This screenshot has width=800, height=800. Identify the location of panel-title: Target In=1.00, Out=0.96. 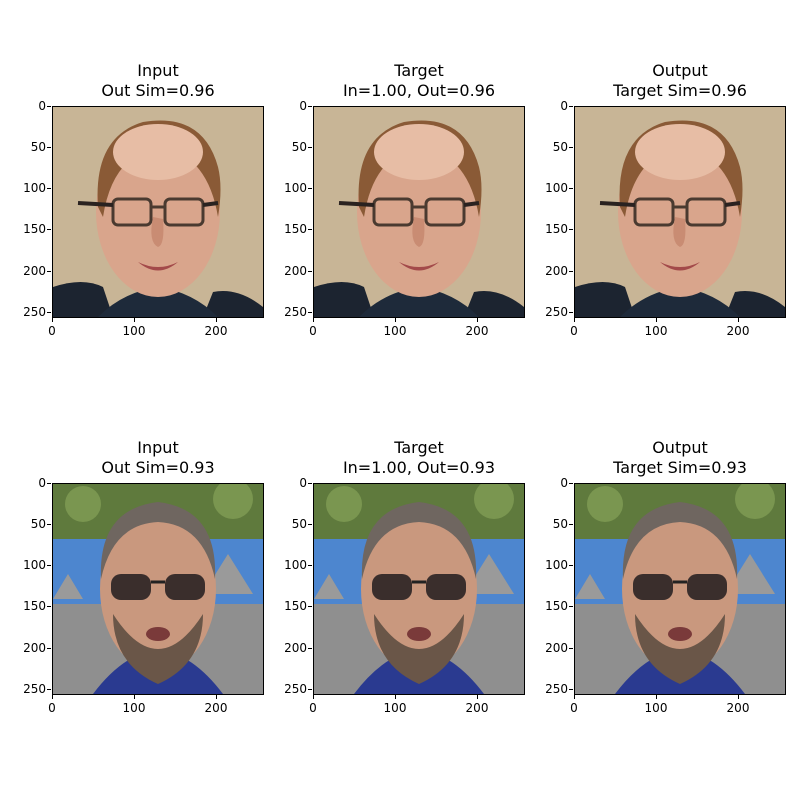
(419, 81).